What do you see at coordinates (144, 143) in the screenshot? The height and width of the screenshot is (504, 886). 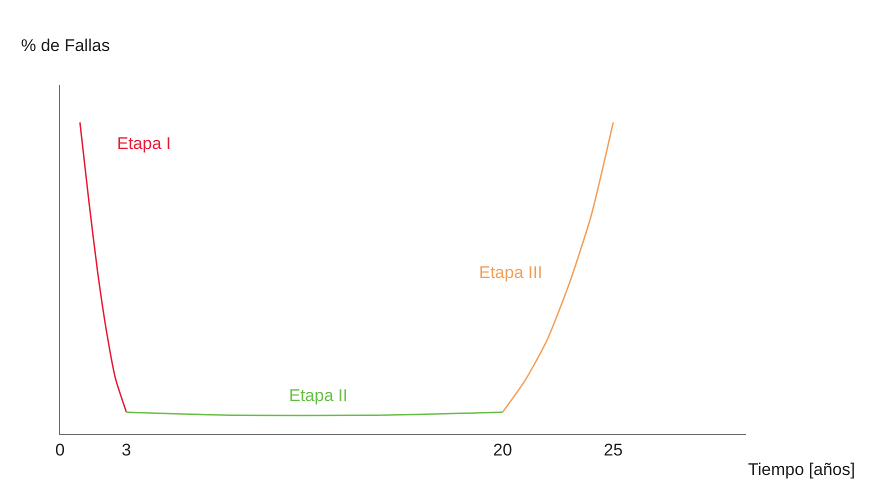 I see `series-label: Etapa I` at bounding box center [144, 143].